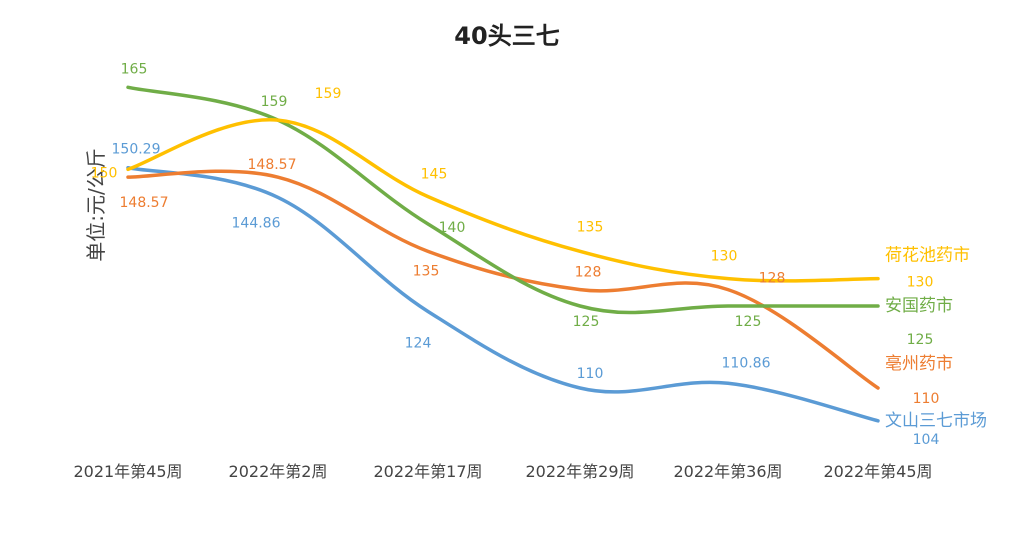 This screenshot has width=1014, height=544. I want to click on legend-label: 亳州药市, so click(919, 364).